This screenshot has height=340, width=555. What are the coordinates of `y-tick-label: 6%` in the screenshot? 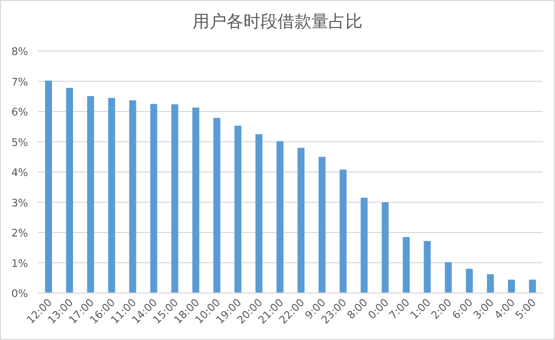 It's located at (19, 112).